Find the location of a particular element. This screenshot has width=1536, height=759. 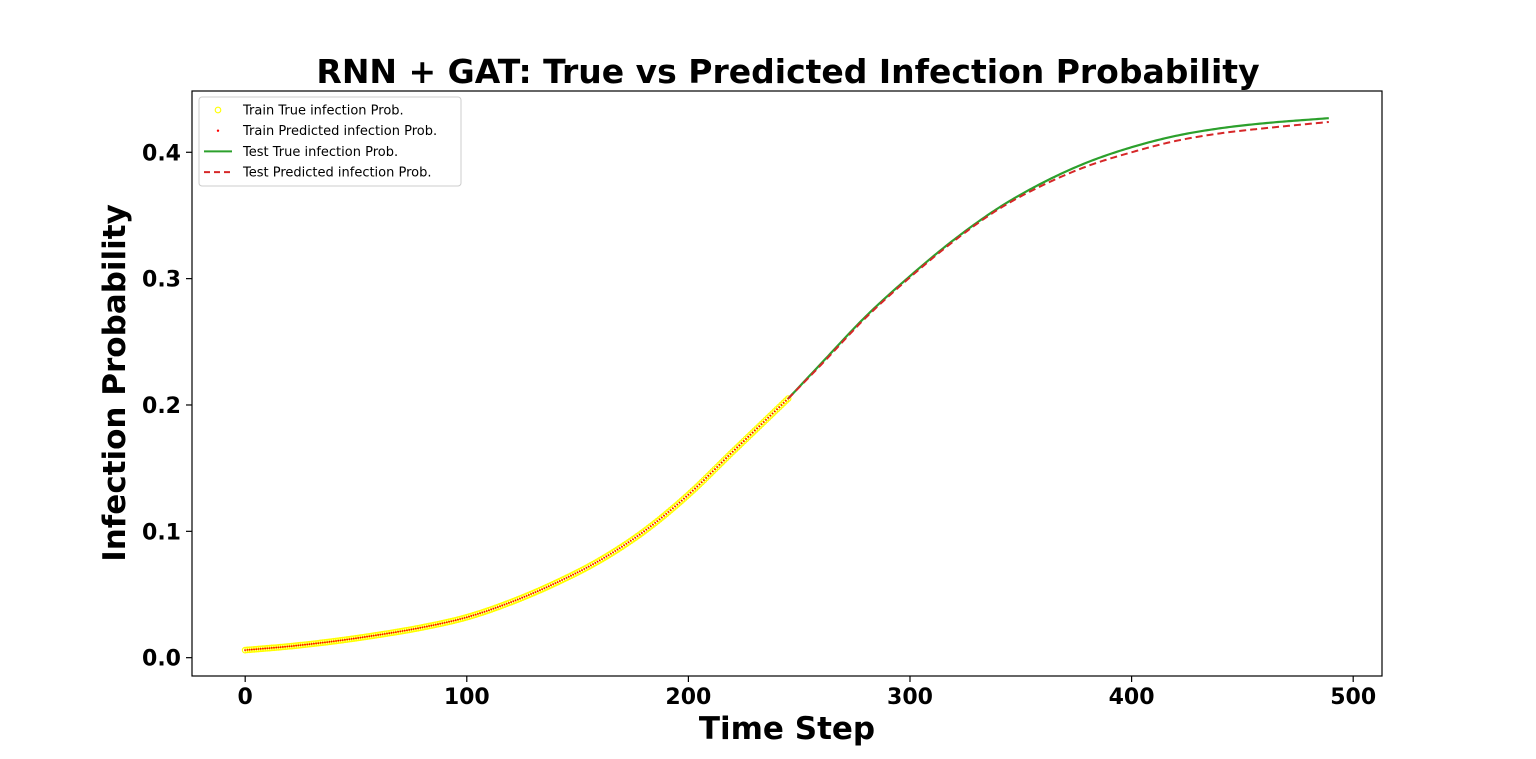

legend-entry: Train Predicted infection Prob. is located at coordinates (326, 131).